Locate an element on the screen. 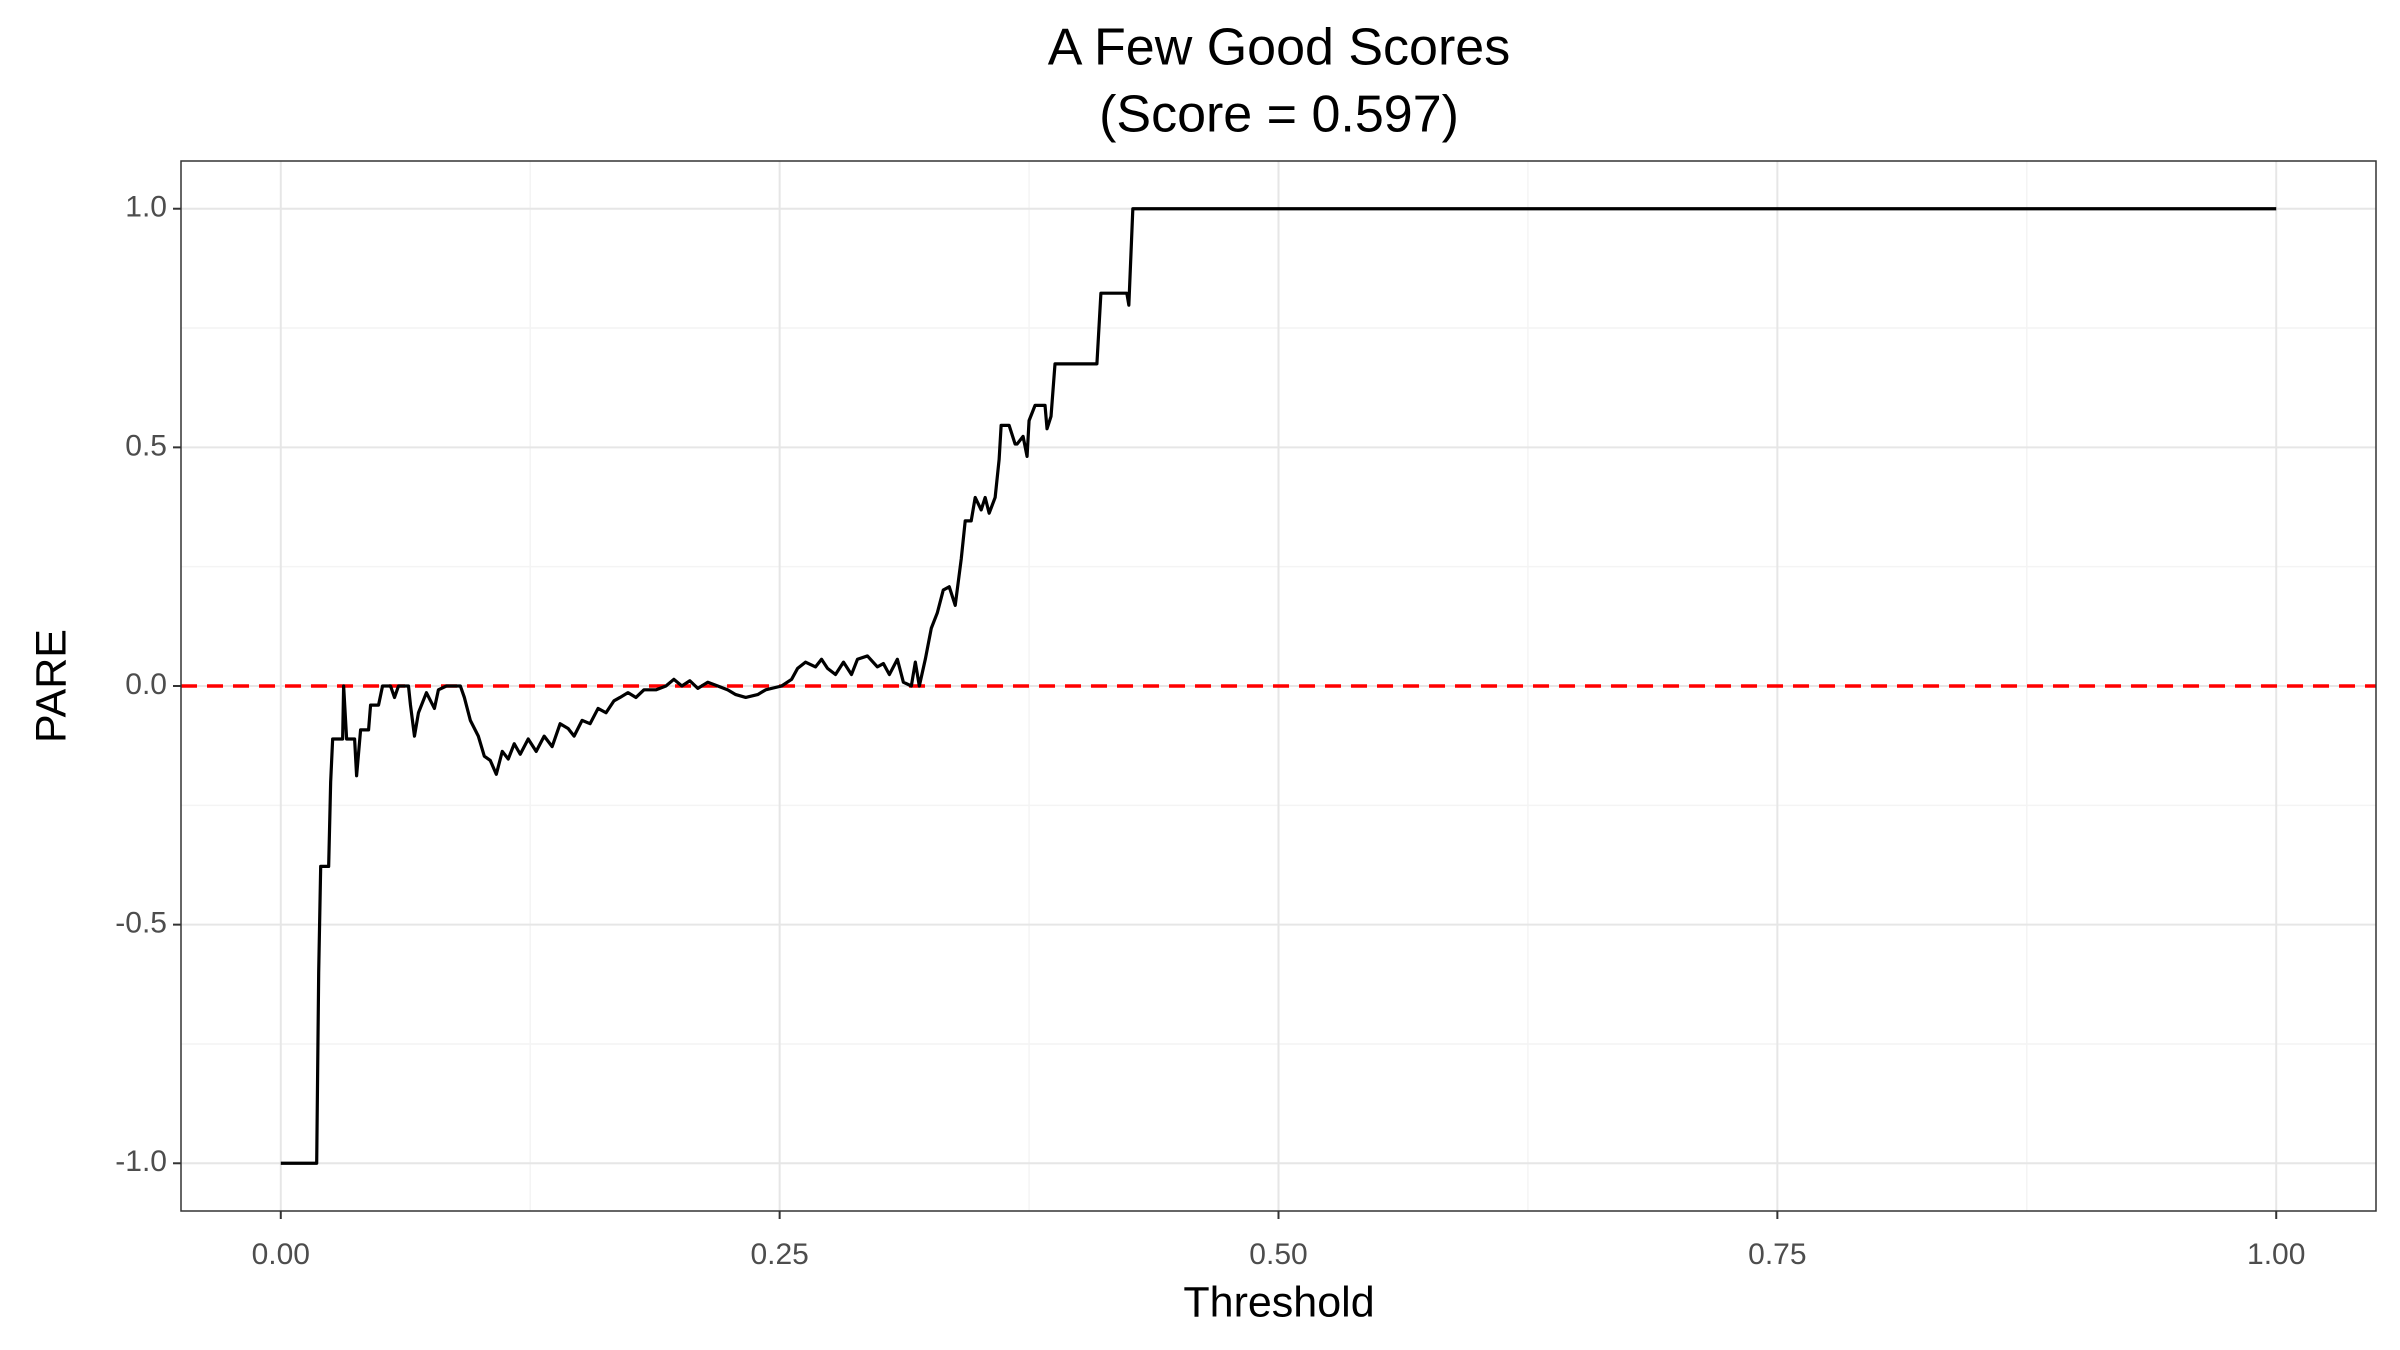 This screenshot has width=2400, height=1350. y-tick-label: 0.0 is located at coordinates (146, 684).